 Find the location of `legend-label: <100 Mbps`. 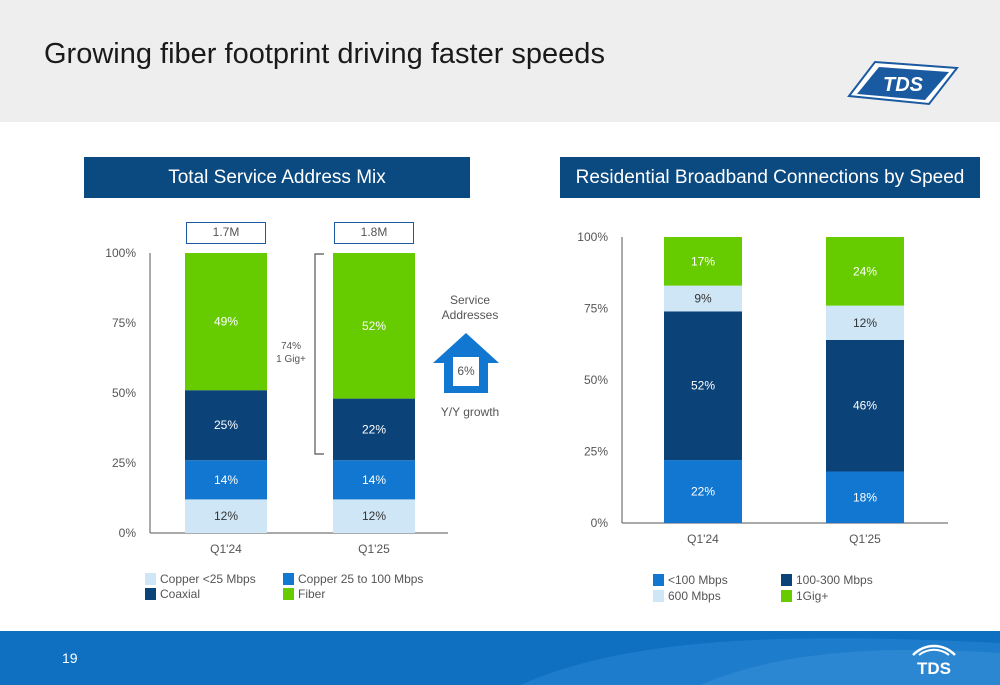

legend-label: <100 Mbps is located at coordinates (698, 580).